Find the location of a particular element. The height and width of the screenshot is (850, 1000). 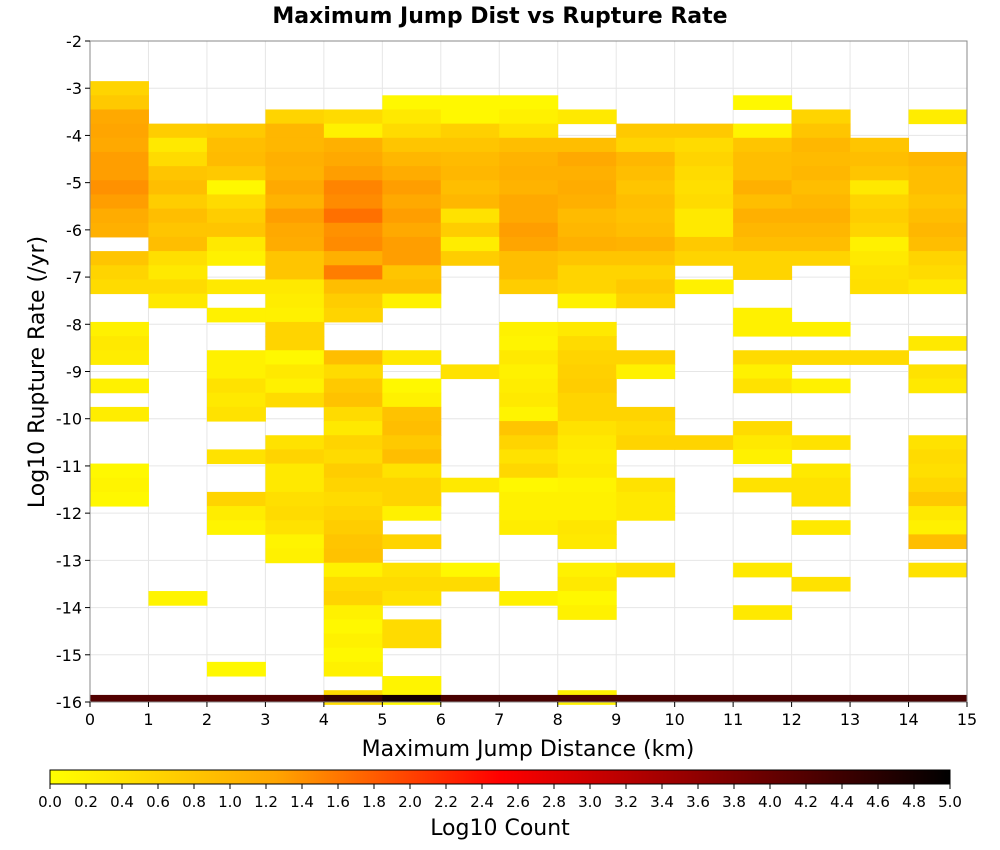

colorbar-tick-label: 4.2 is located at coordinates (806, 802).